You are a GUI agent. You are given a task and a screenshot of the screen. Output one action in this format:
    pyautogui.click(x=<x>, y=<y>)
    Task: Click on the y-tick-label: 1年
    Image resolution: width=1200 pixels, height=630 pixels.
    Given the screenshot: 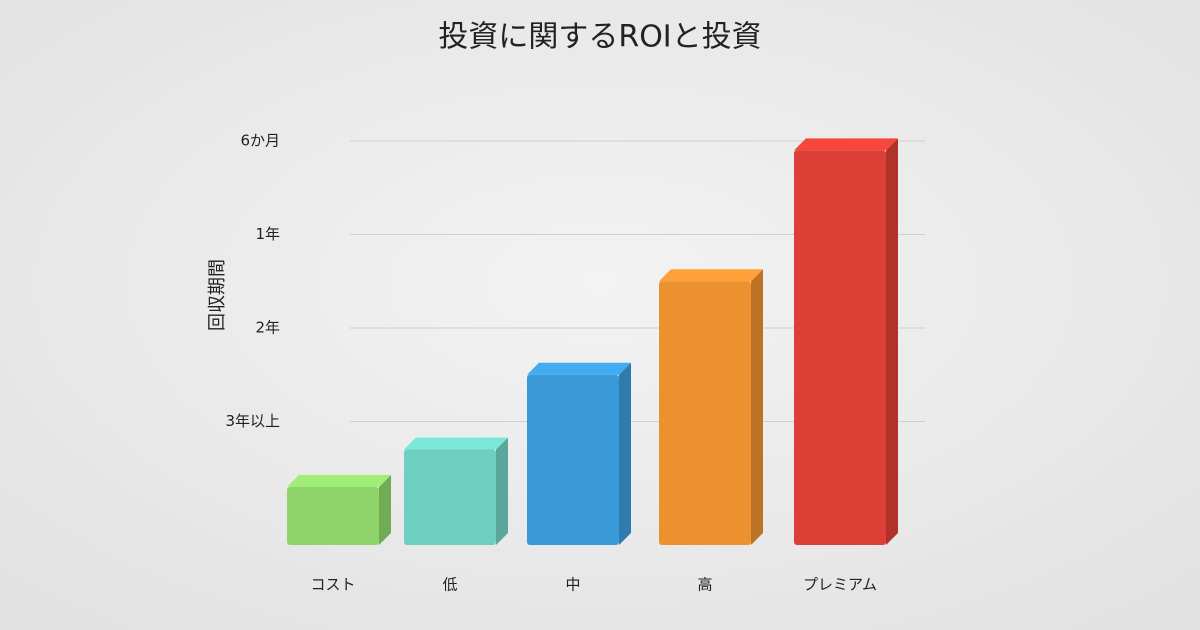 What is the action you would take?
    pyautogui.click(x=267, y=234)
    